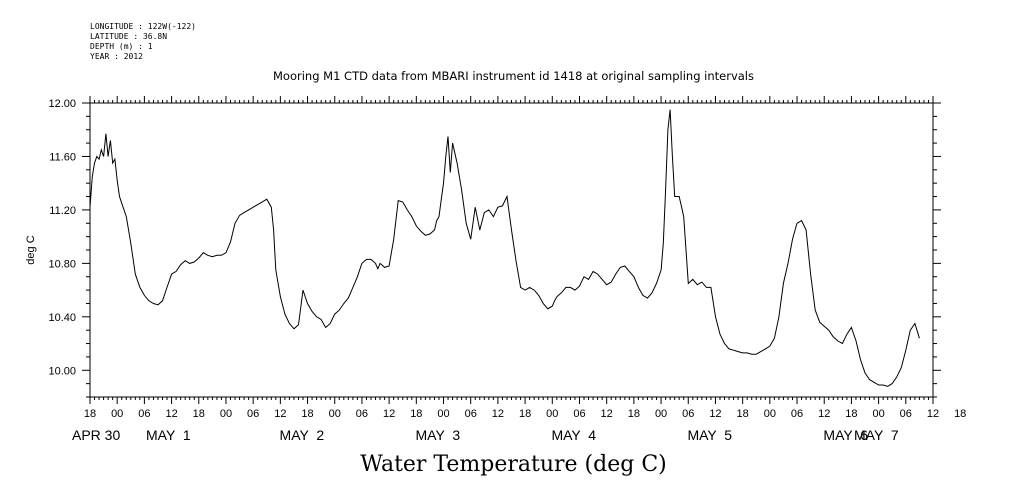 This screenshot has width=1009, height=504. What do you see at coordinates (62, 104) in the screenshot?
I see `y-tick-label: 12.00` at bounding box center [62, 104].